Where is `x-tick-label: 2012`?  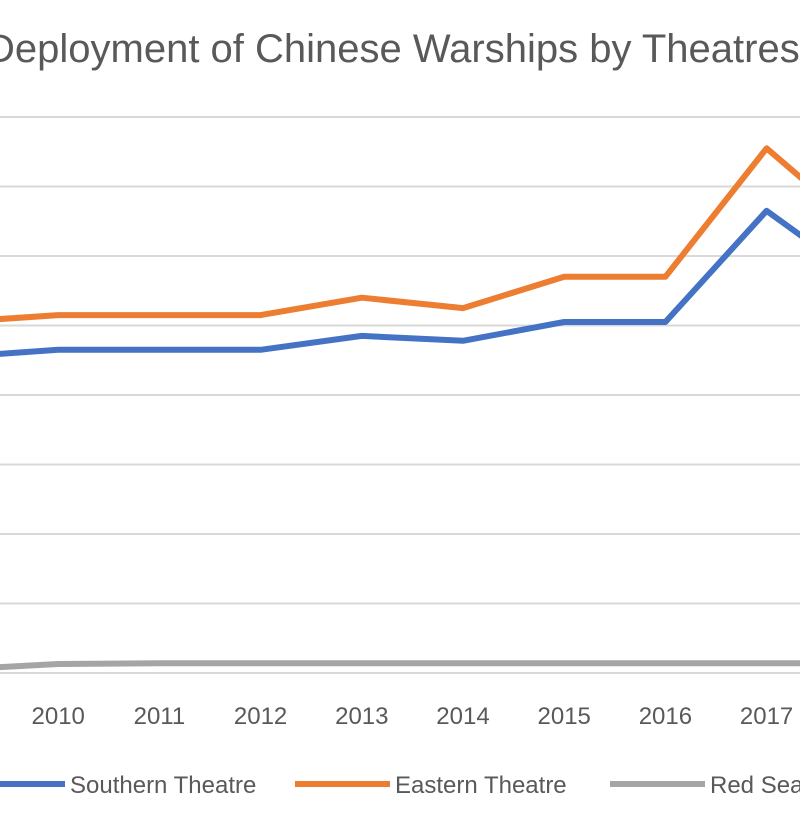
x-tick-label: 2012 is located at coordinates (260, 716).